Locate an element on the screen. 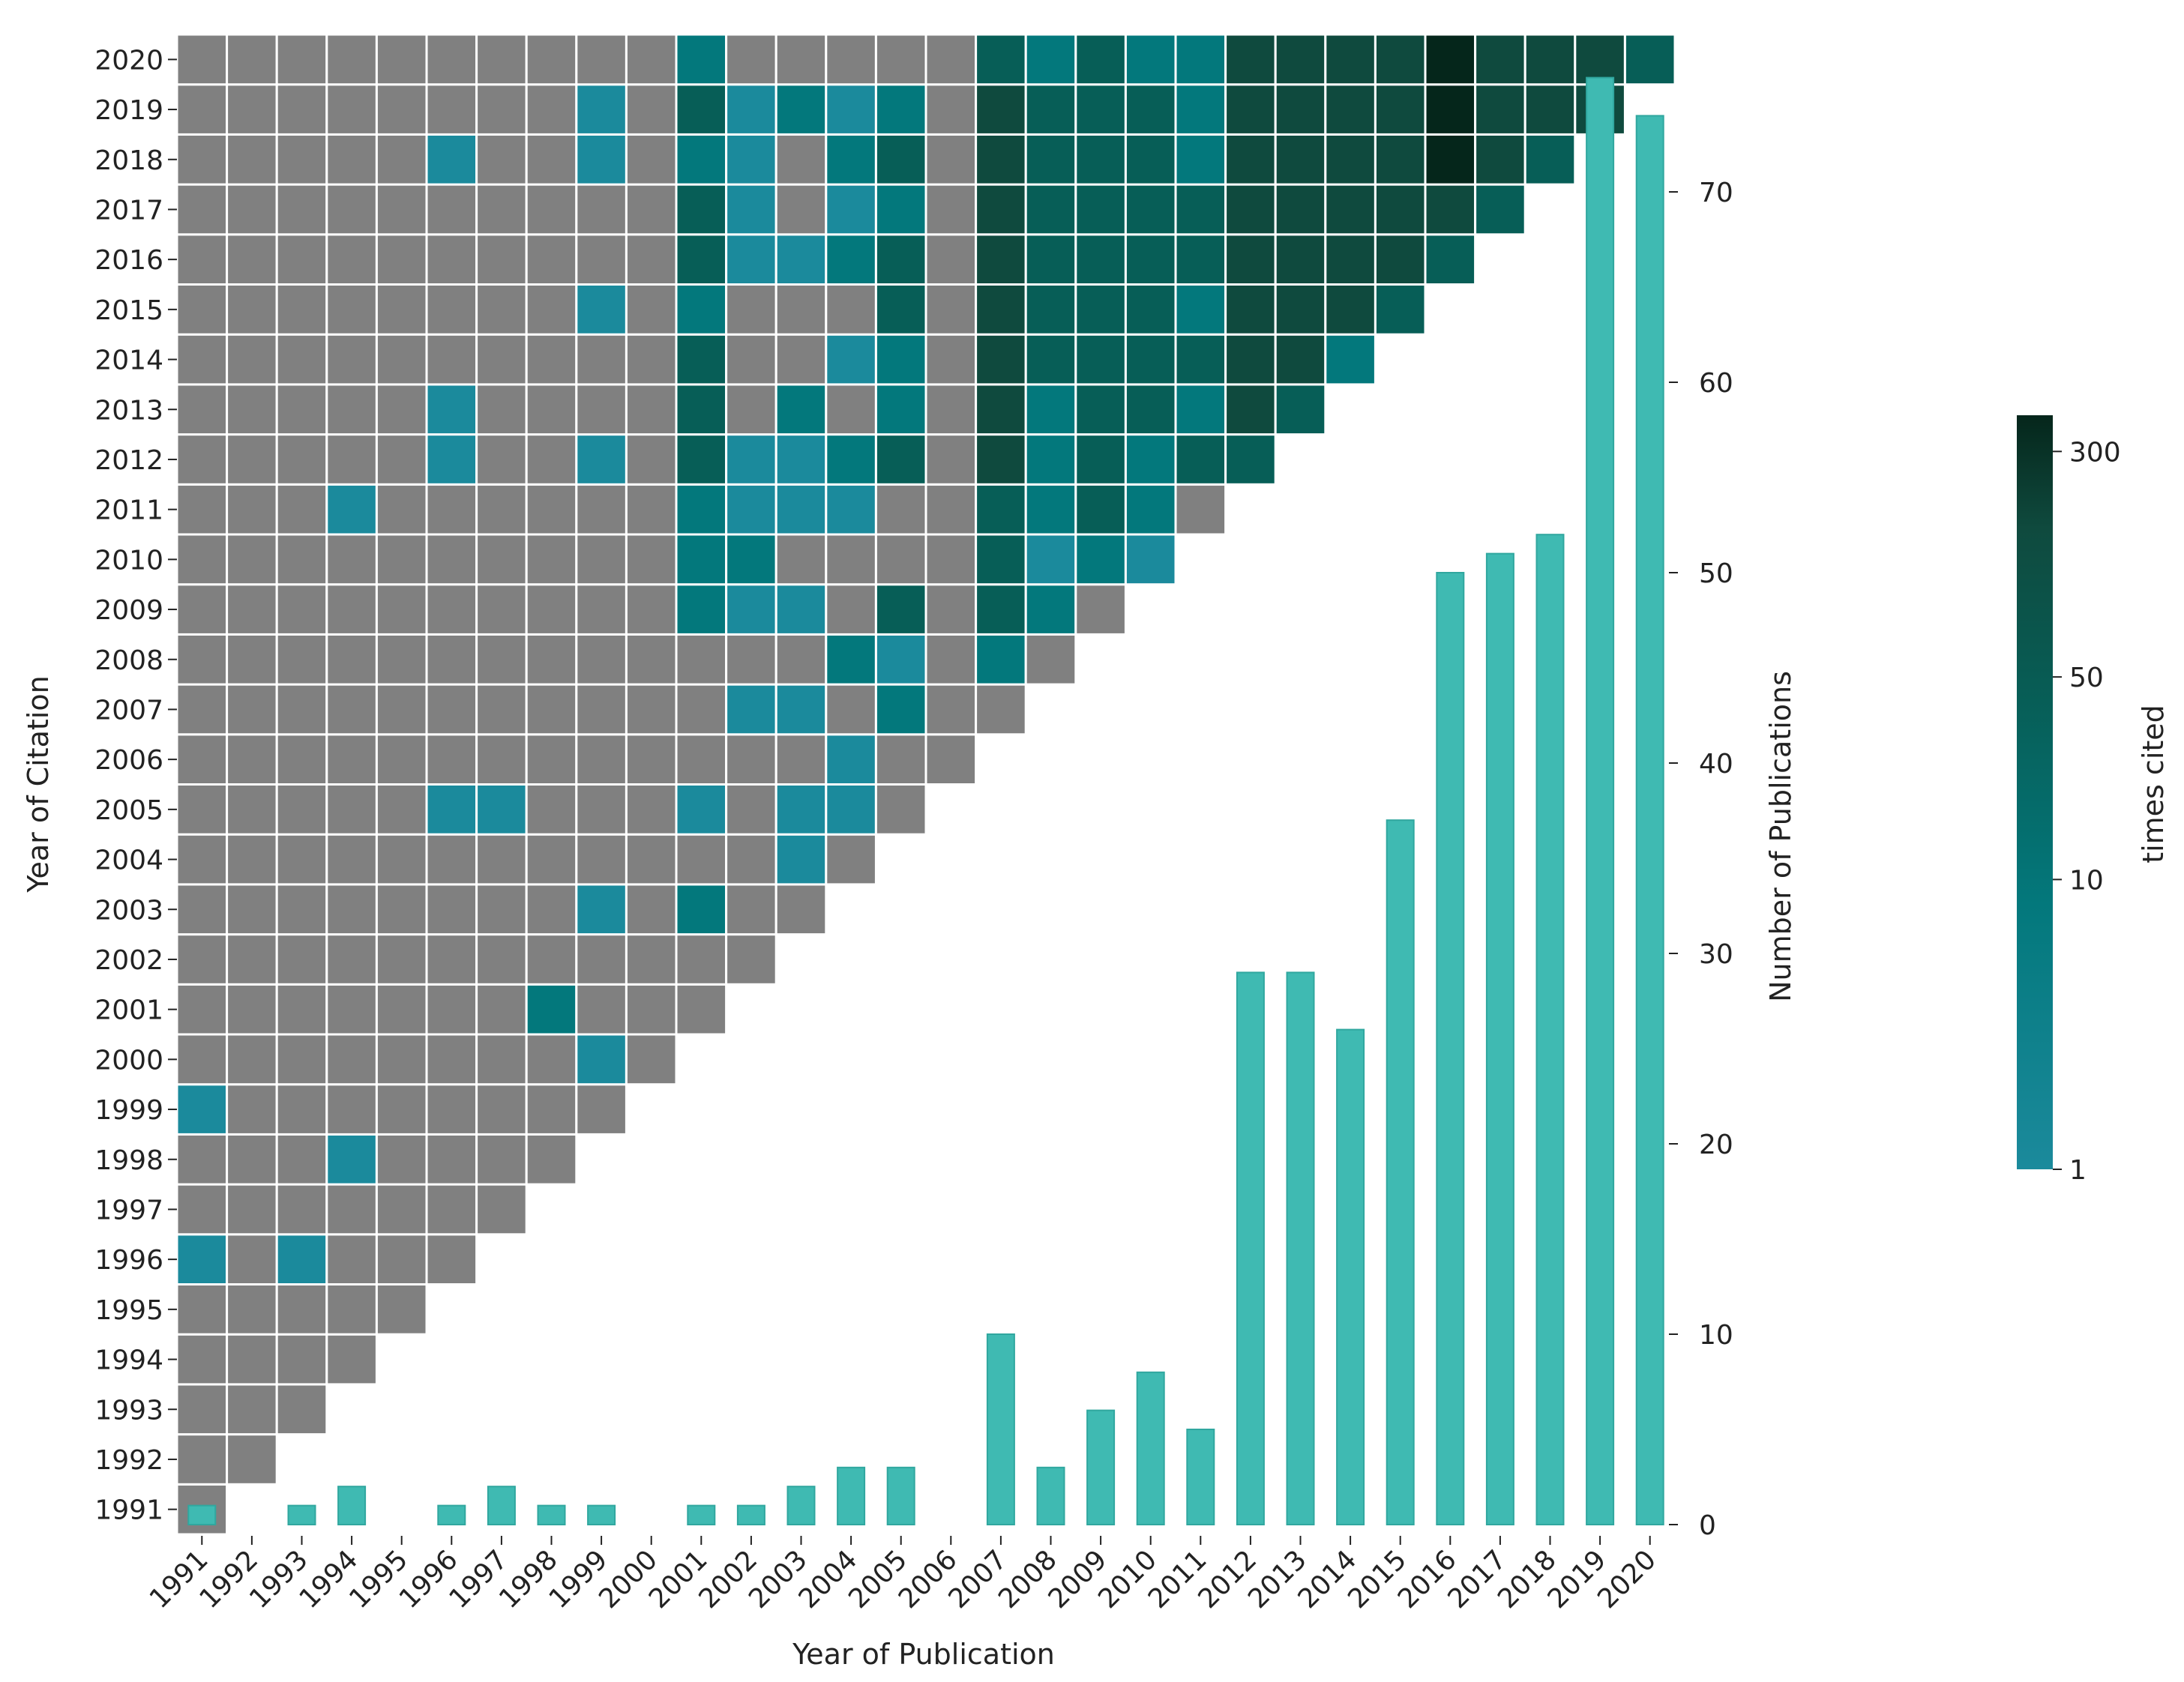  y-tick-label: 1999 is located at coordinates (128, 1110).